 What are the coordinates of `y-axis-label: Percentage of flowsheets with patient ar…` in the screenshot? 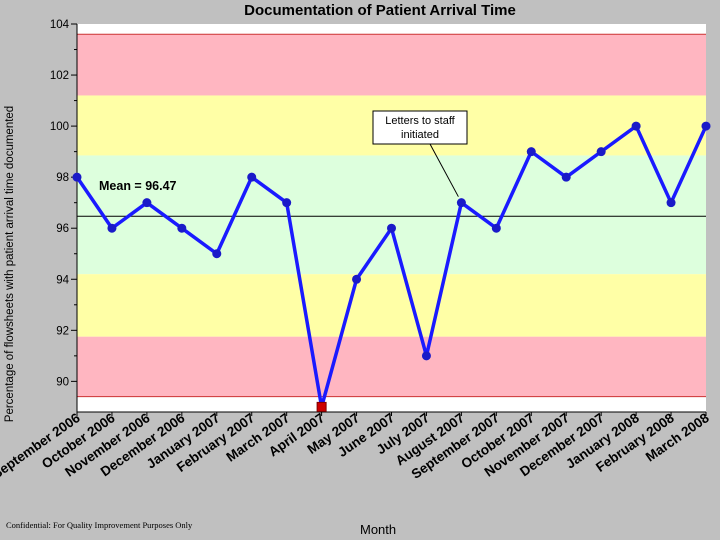 It's located at (10, 264).